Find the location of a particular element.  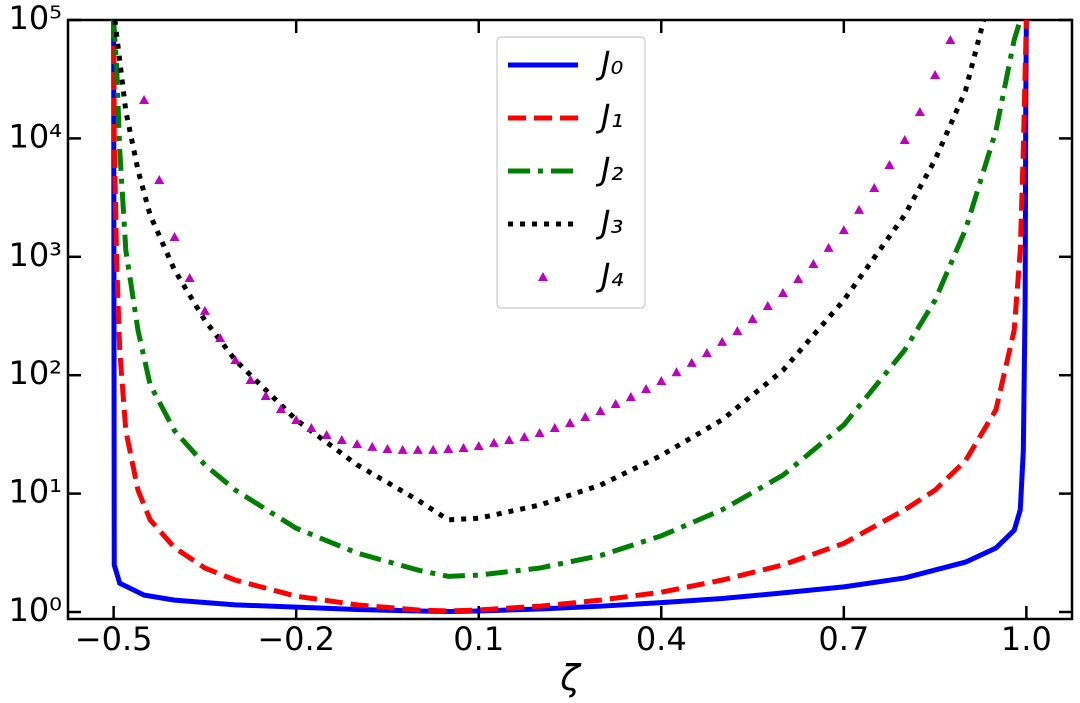

x-tick-label: −0.2 is located at coordinates (296, 639).